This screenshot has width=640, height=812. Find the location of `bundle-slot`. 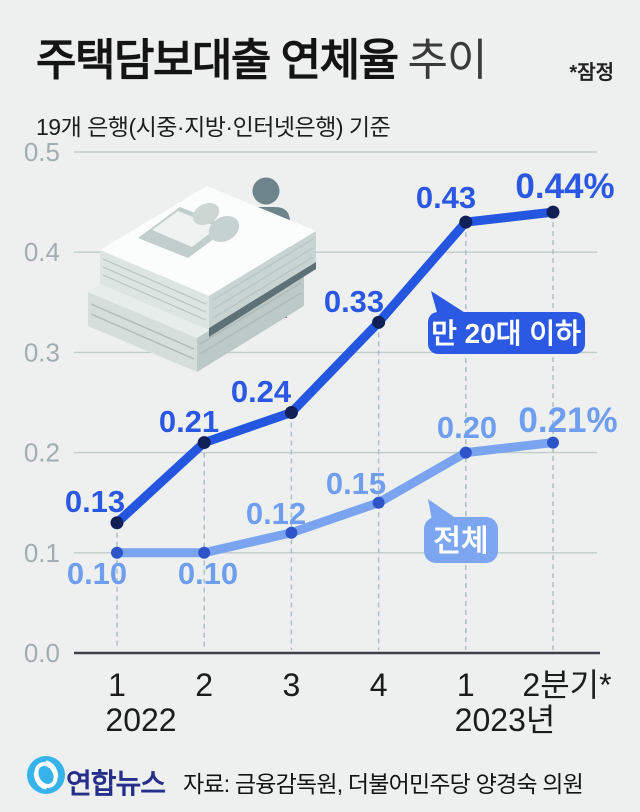

bundle-slot is located at coordinates (262, 298).